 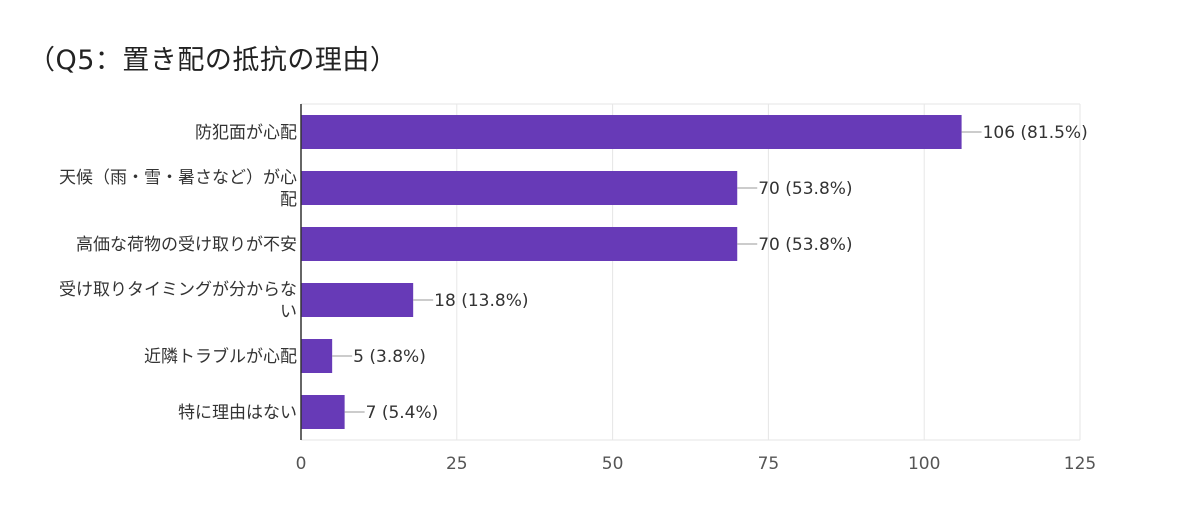 What do you see at coordinates (220, 356) in the screenshot?
I see `category-label-4-0: 近隣トラブルが心配` at bounding box center [220, 356].